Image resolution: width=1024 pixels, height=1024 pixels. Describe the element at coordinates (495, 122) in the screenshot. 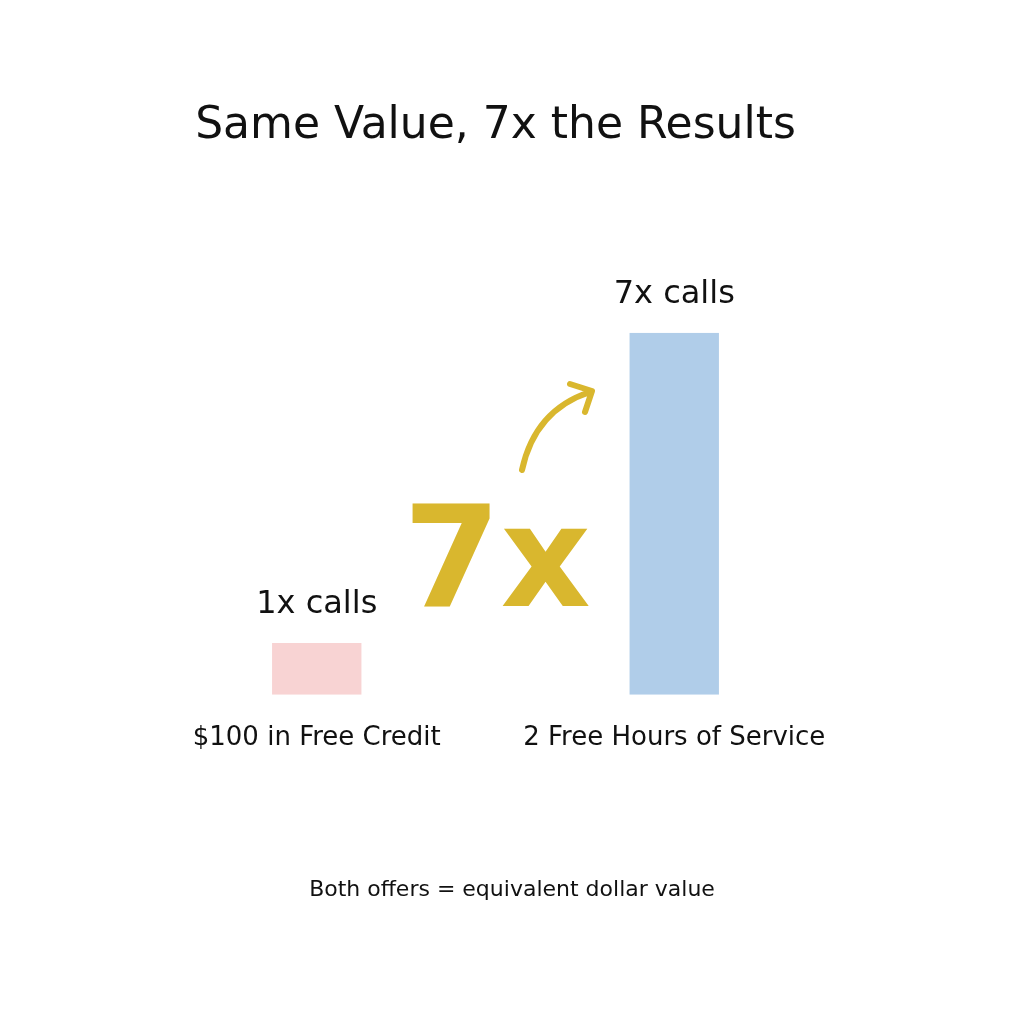

I see `chart-title: Same Value, 7x the Results` at that location.